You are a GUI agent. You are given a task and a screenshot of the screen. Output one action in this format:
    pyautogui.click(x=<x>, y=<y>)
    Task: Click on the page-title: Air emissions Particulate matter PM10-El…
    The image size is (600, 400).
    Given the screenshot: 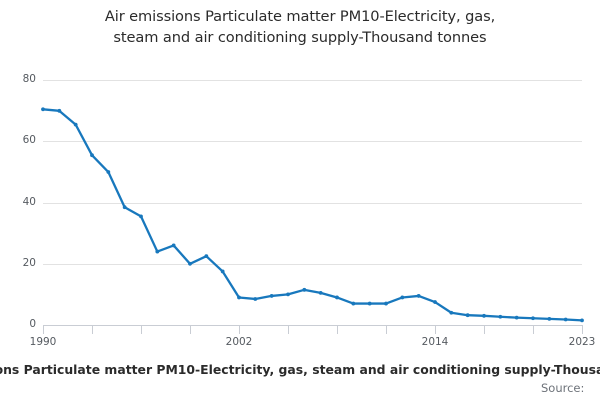 What is the action you would take?
    pyautogui.click(x=300, y=27)
    